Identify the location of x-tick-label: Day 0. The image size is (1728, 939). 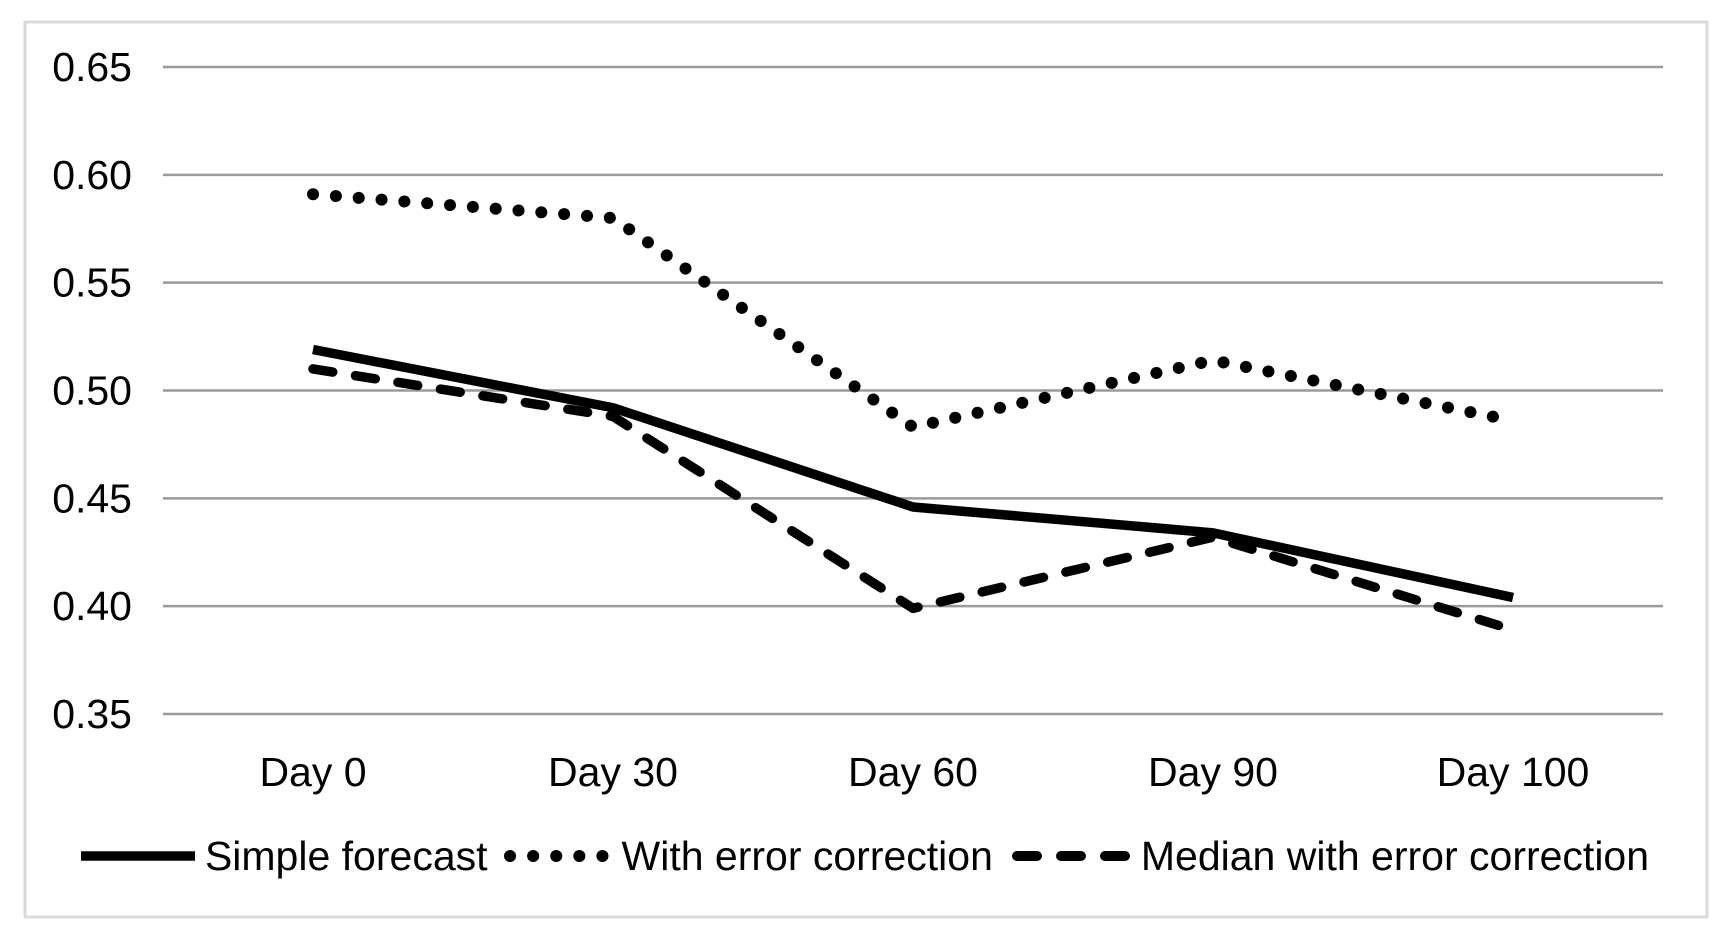
(312, 772).